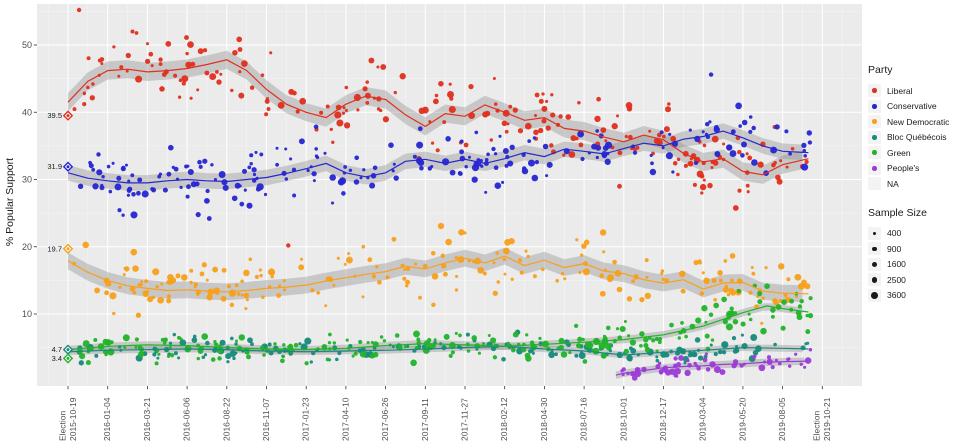 This screenshot has height=448, width=960. What do you see at coordinates (827, 419) in the screenshot?
I see `x-tick-label: 2019-10-21` at bounding box center [827, 419].